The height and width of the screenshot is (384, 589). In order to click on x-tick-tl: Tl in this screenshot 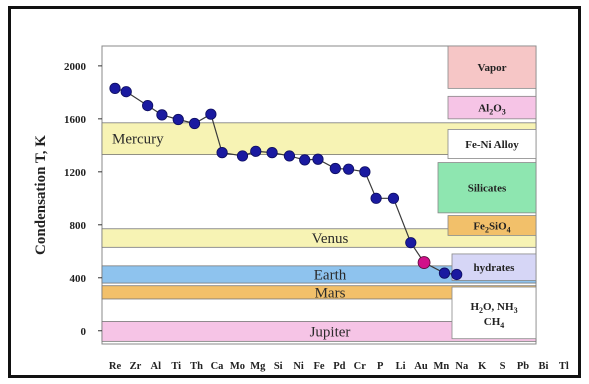, I will do `click(564, 366)`.